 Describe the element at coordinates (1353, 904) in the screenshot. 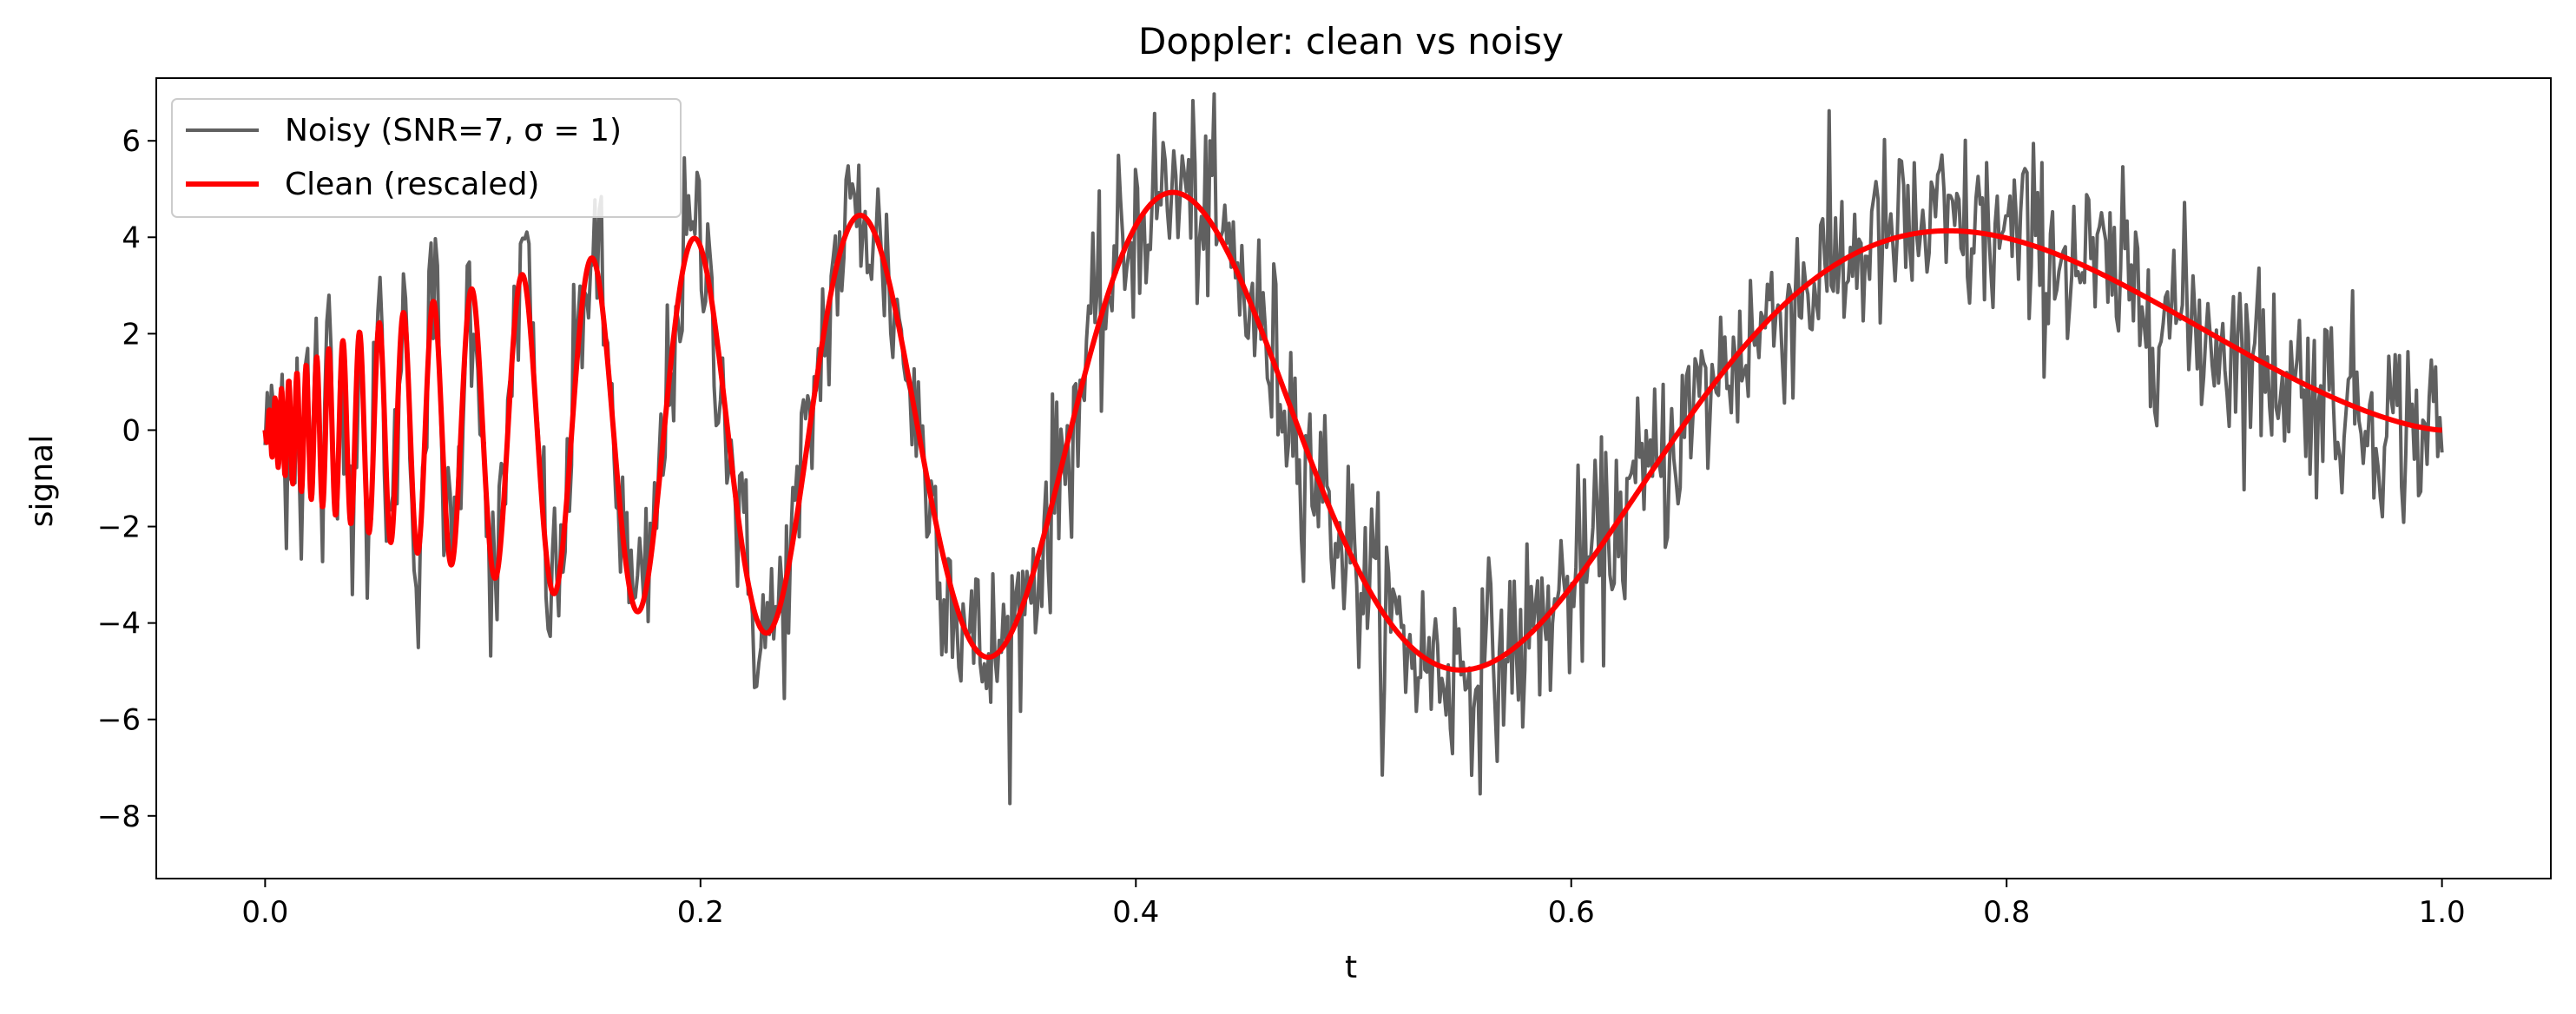

I see `x-axis: 0.0 0.2 0.4 0.6 0.8 1.0` at that location.